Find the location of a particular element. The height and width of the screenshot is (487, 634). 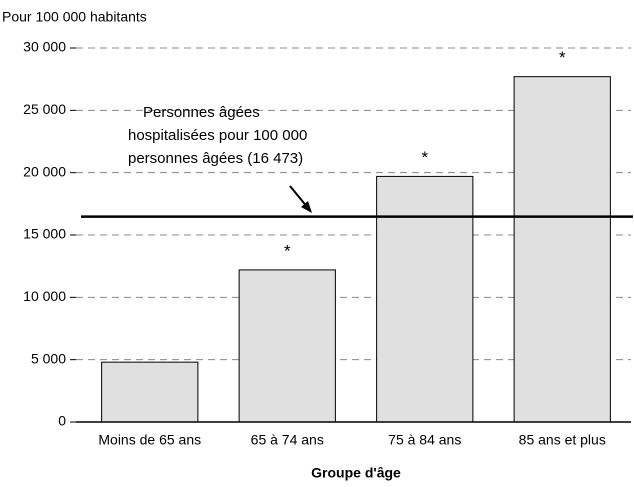

reference-label: personnes âgées (16 473) is located at coordinates (215, 158).